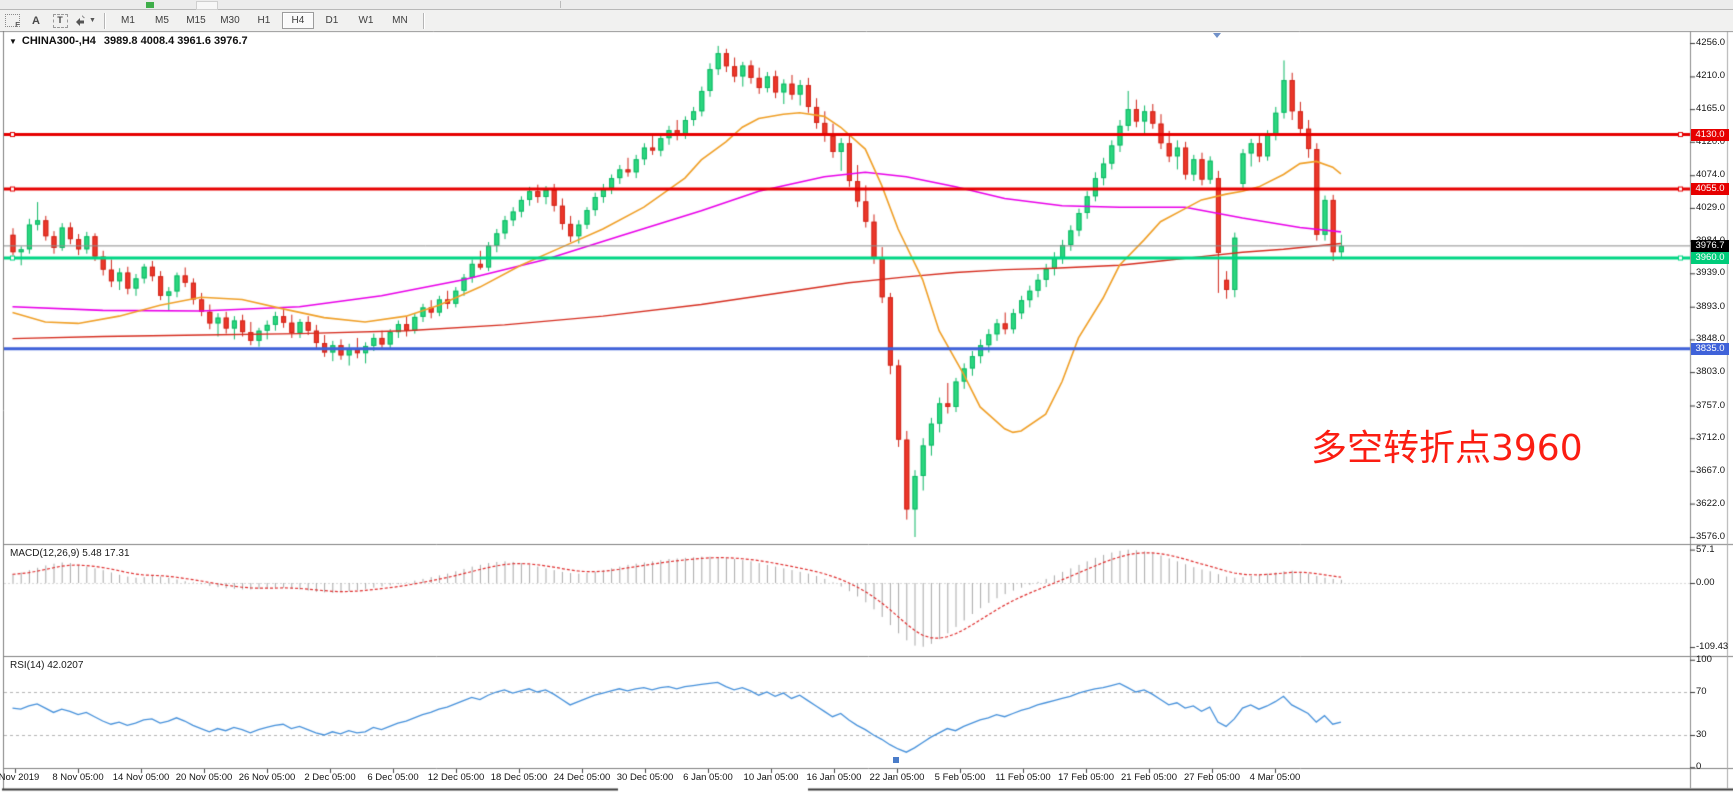 The height and width of the screenshot is (795, 1733). I want to click on date-axis-label: 11 Feb 05:00, so click(1023, 777).